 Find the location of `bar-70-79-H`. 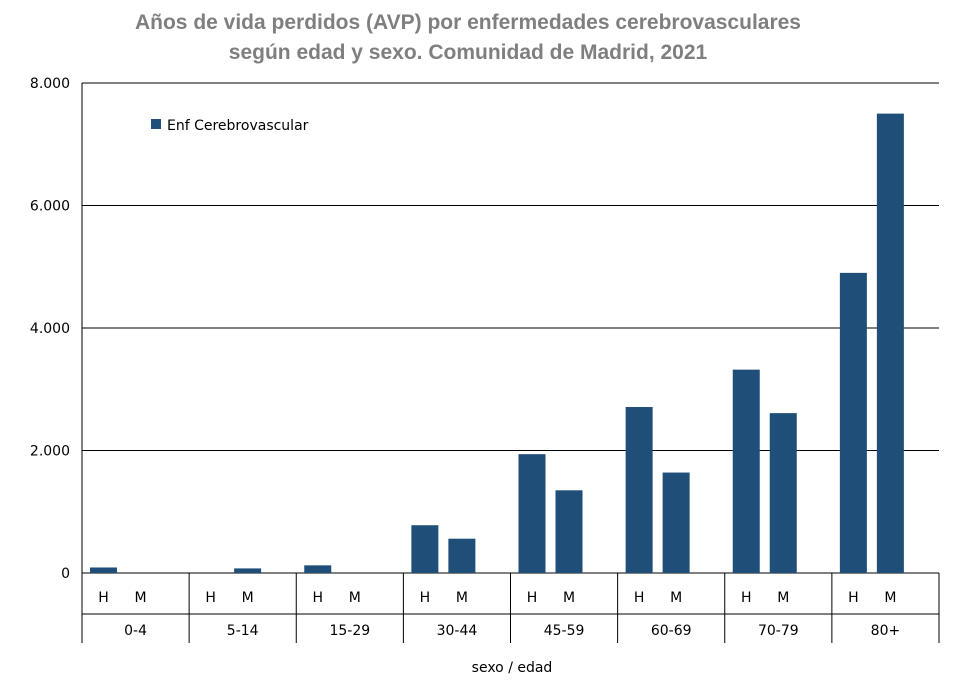

bar-70-79-H is located at coordinates (746, 471).